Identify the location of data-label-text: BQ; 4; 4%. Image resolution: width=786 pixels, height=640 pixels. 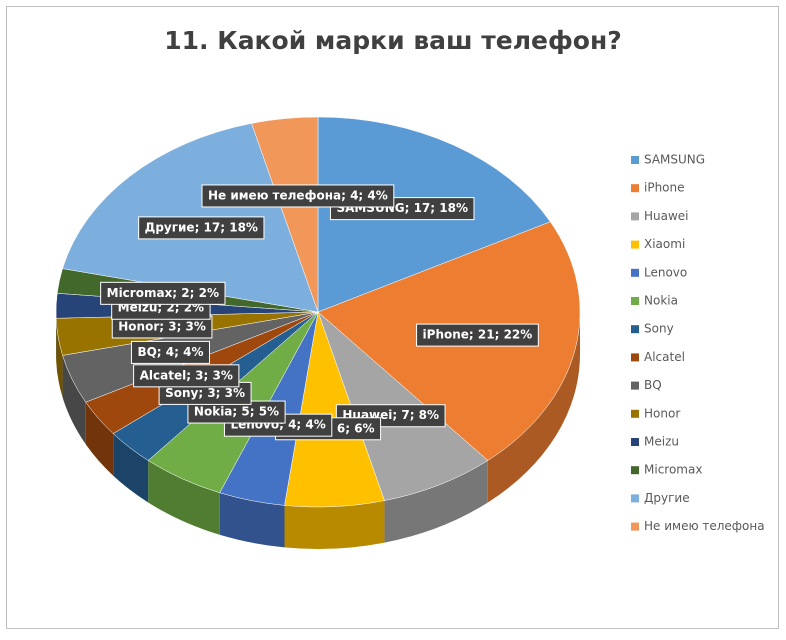
(170, 352).